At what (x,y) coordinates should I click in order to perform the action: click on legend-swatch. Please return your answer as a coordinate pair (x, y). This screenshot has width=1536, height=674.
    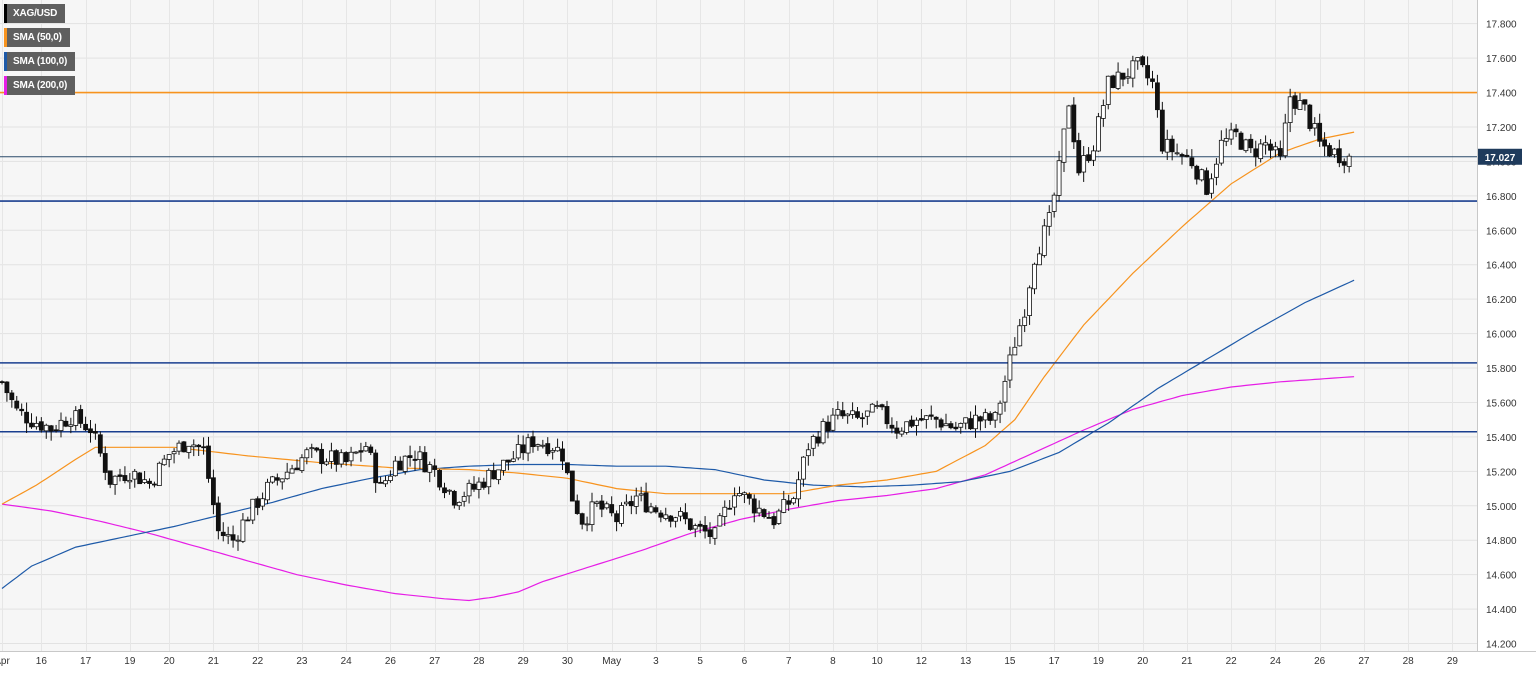
    Looking at the image, I should click on (5, 37).